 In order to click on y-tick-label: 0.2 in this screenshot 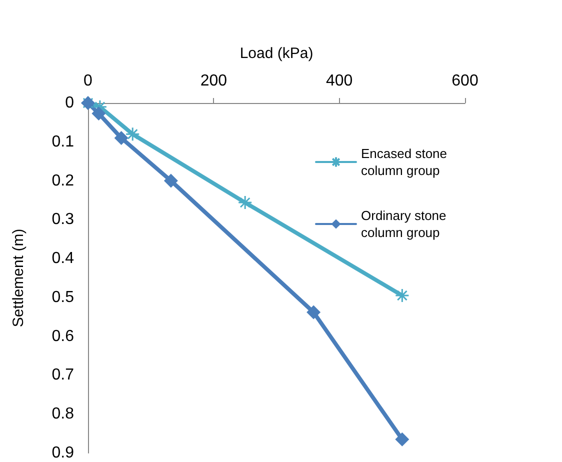, I will do `click(63, 181)`.